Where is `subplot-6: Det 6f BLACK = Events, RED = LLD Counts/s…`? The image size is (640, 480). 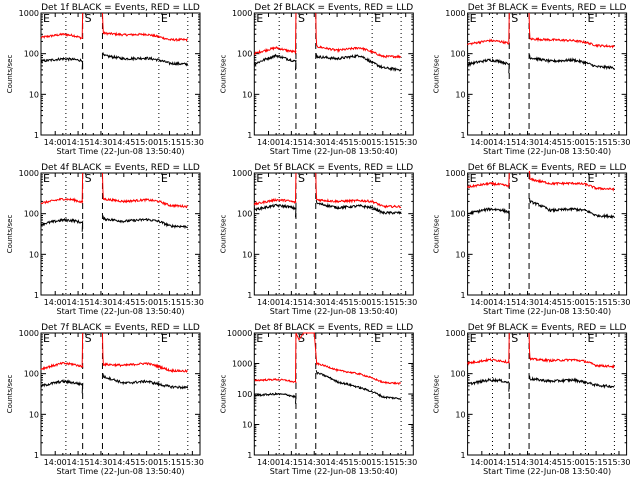
subplot-6: Det 6f BLACK = Events, RED = LLD Counts/s… is located at coordinates (532, 239).